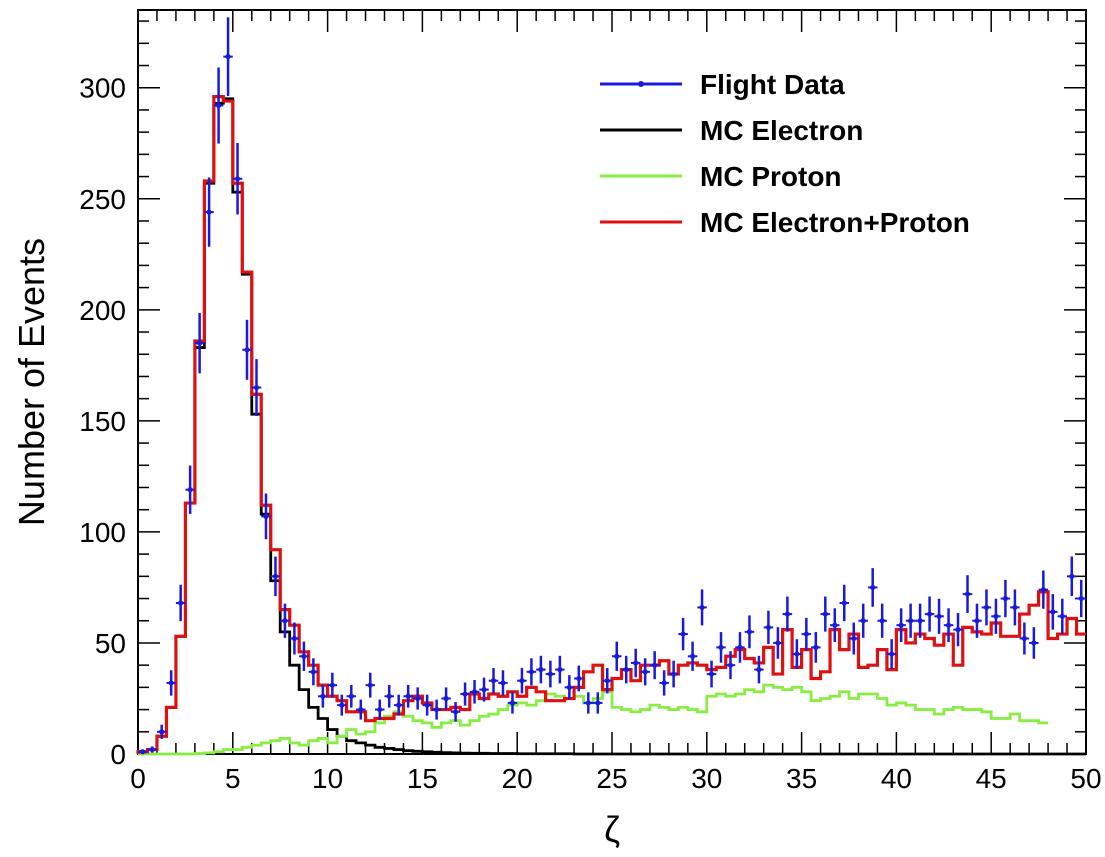 The height and width of the screenshot is (857, 1105). I want to click on y-tick-label: 250, so click(102, 199).